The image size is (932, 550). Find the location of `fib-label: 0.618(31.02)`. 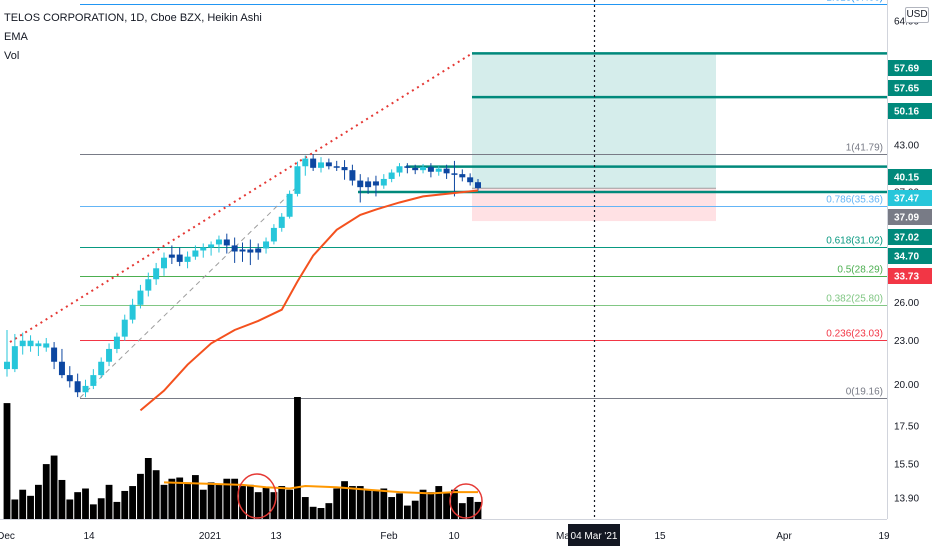

fib-label: 0.618(31.02) is located at coordinates (854, 241).